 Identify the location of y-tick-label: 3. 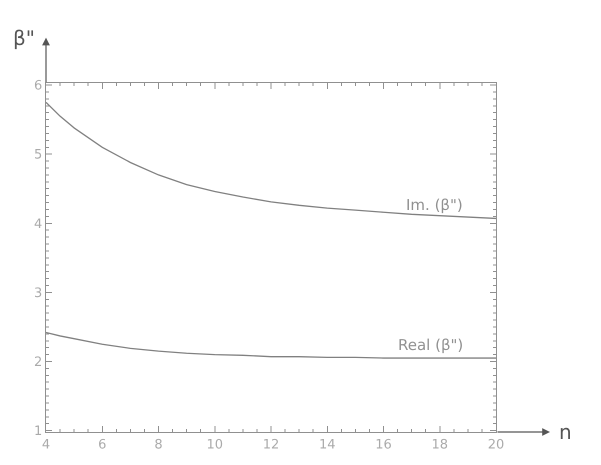
(38, 293).